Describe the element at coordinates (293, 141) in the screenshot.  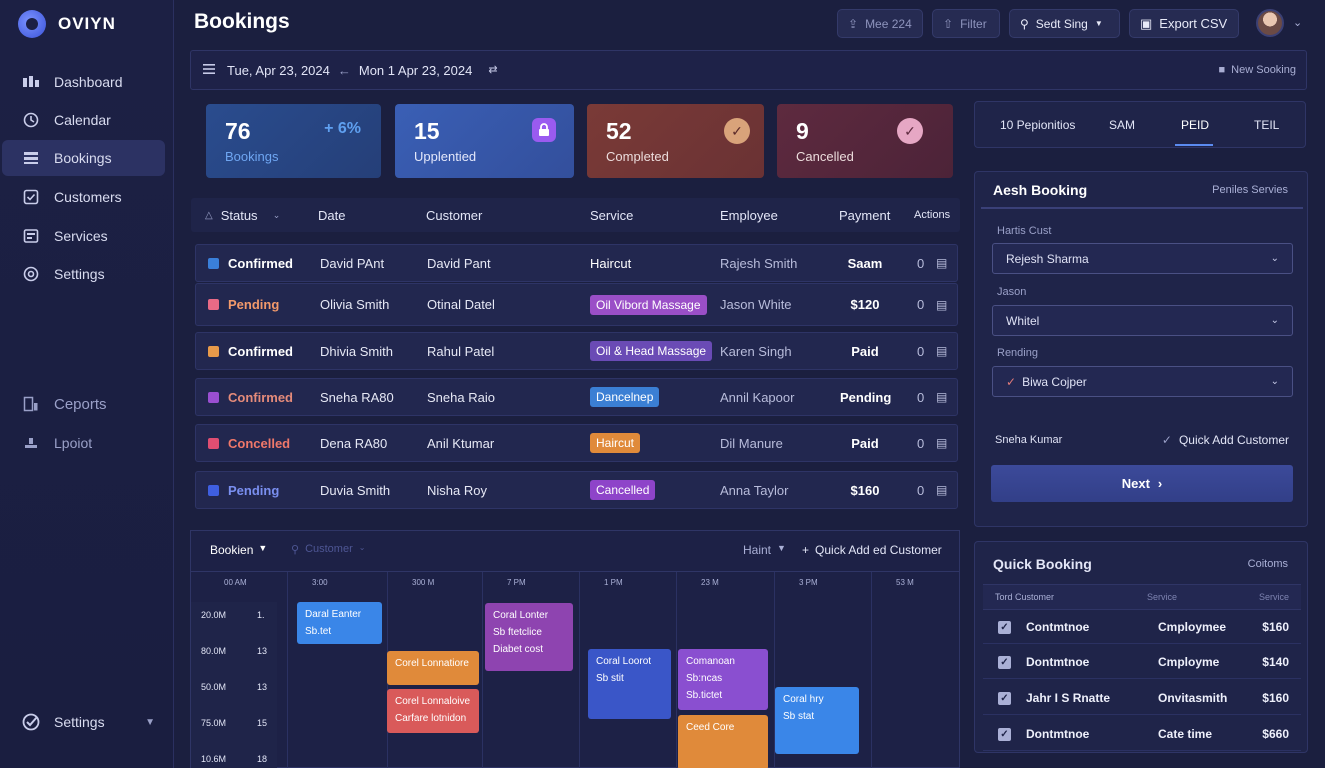
I see `stat-card-bookings: 76 Bookings + 6%` at that location.